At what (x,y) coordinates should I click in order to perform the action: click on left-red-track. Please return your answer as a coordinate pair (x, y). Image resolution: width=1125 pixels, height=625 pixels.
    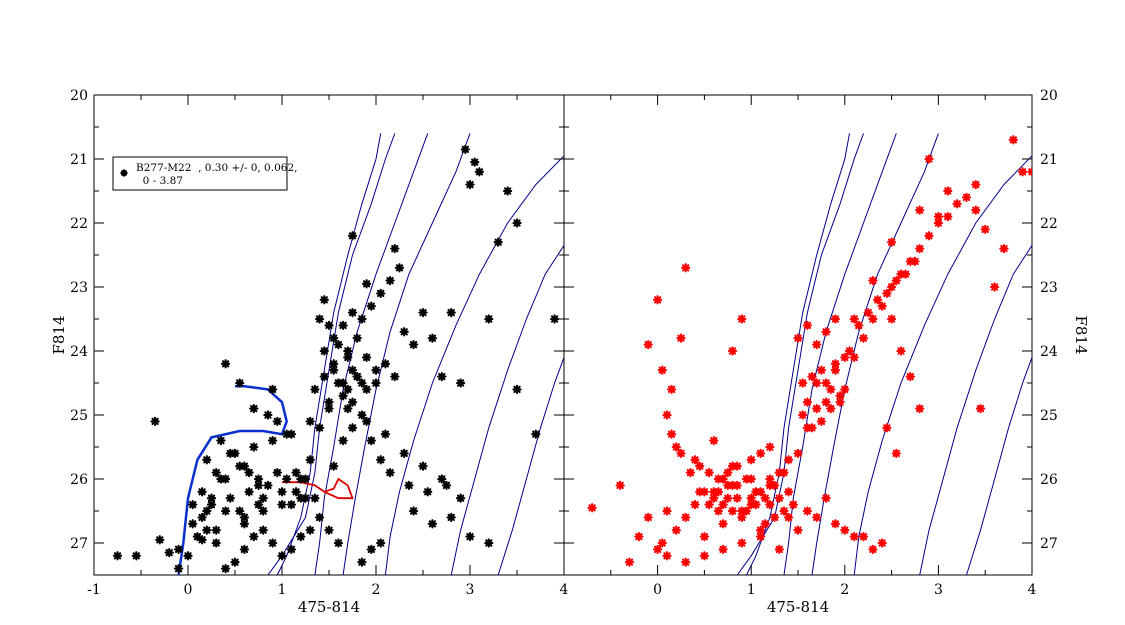
    Looking at the image, I should click on (318, 488).